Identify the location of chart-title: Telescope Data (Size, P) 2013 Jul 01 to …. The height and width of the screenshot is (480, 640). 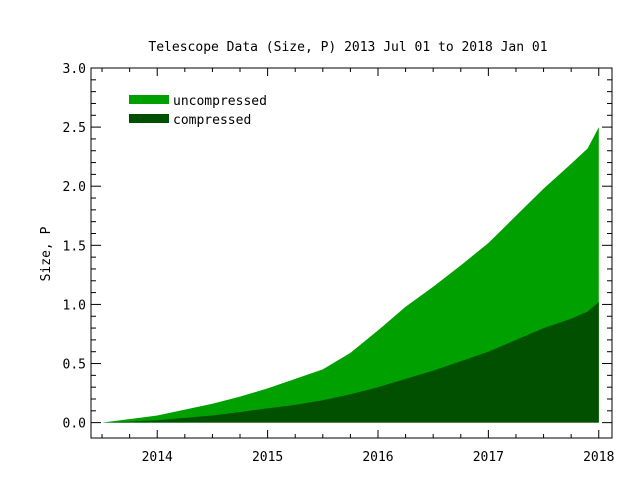
(347, 47).